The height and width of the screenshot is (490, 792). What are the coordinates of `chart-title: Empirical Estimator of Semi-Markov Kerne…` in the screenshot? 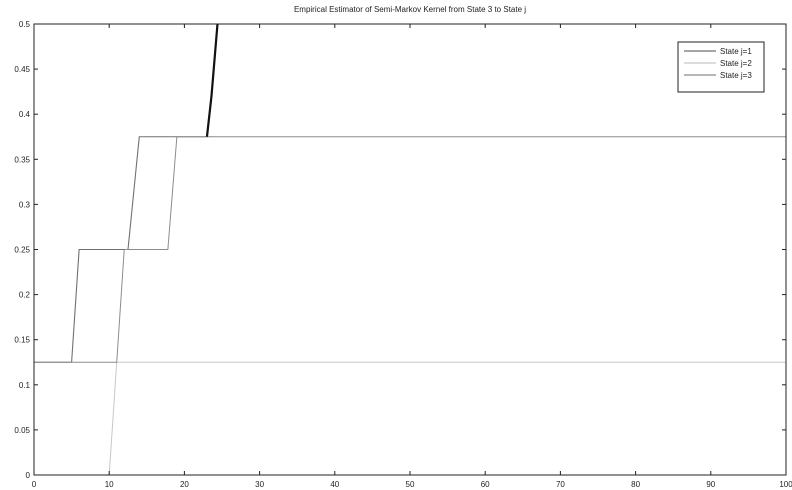 It's located at (410, 9).